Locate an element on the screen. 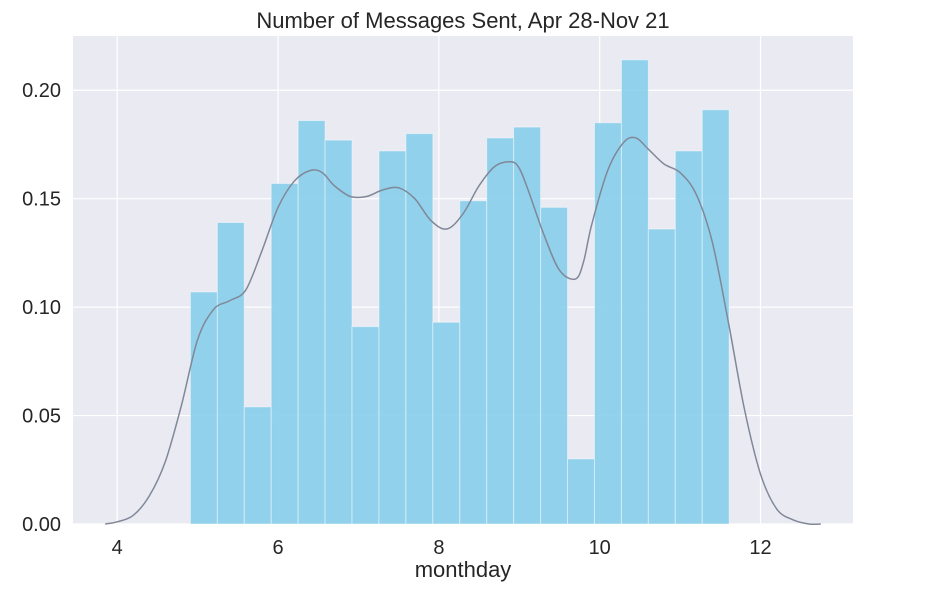  y-tick-label: 0.15 is located at coordinates (41, 200).